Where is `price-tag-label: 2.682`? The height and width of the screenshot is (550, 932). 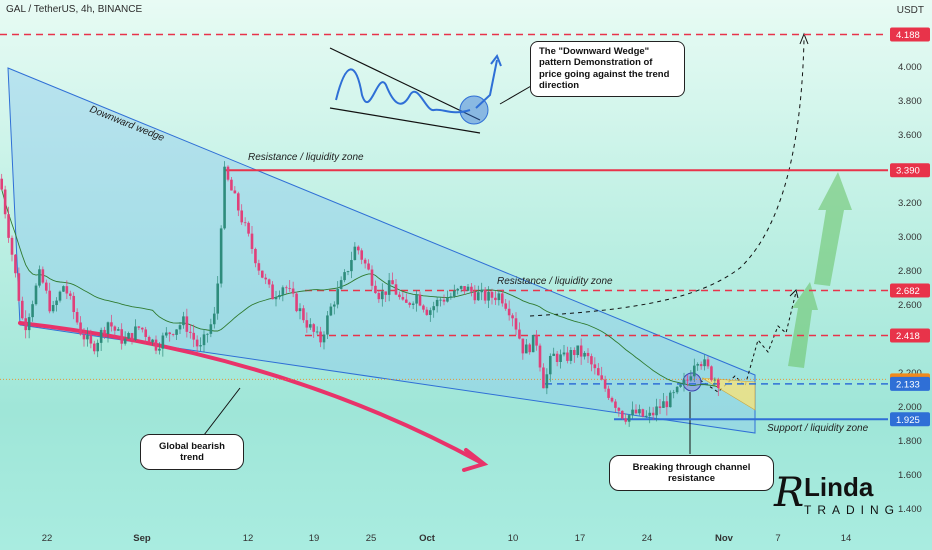
price-tag-label: 2.682 is located at coordinates (908, 291).